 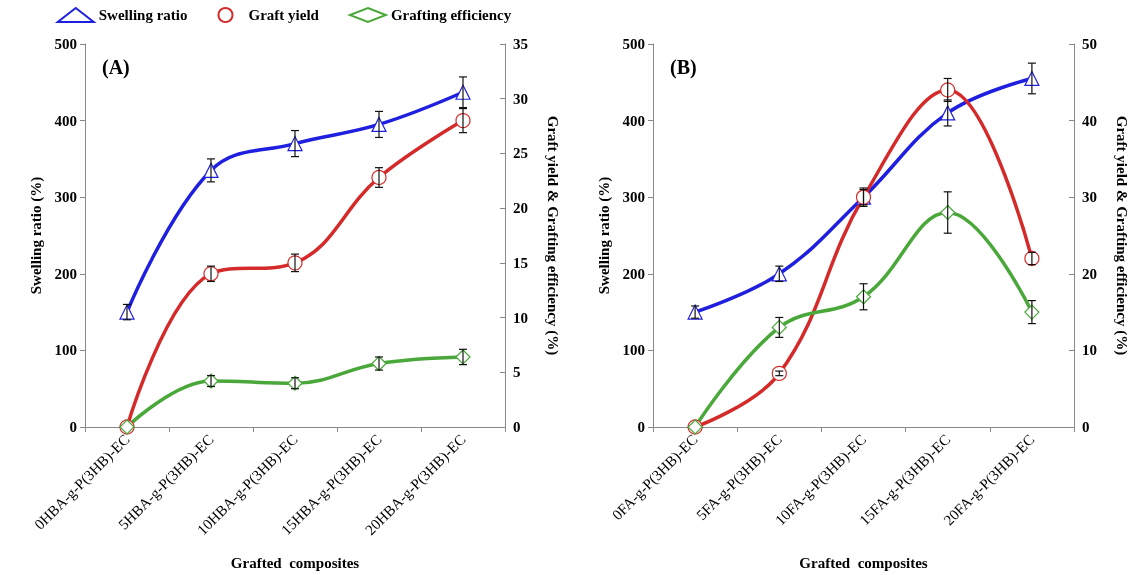 I want to click on y2-tick-label: 15, so click(x=520, y=262).